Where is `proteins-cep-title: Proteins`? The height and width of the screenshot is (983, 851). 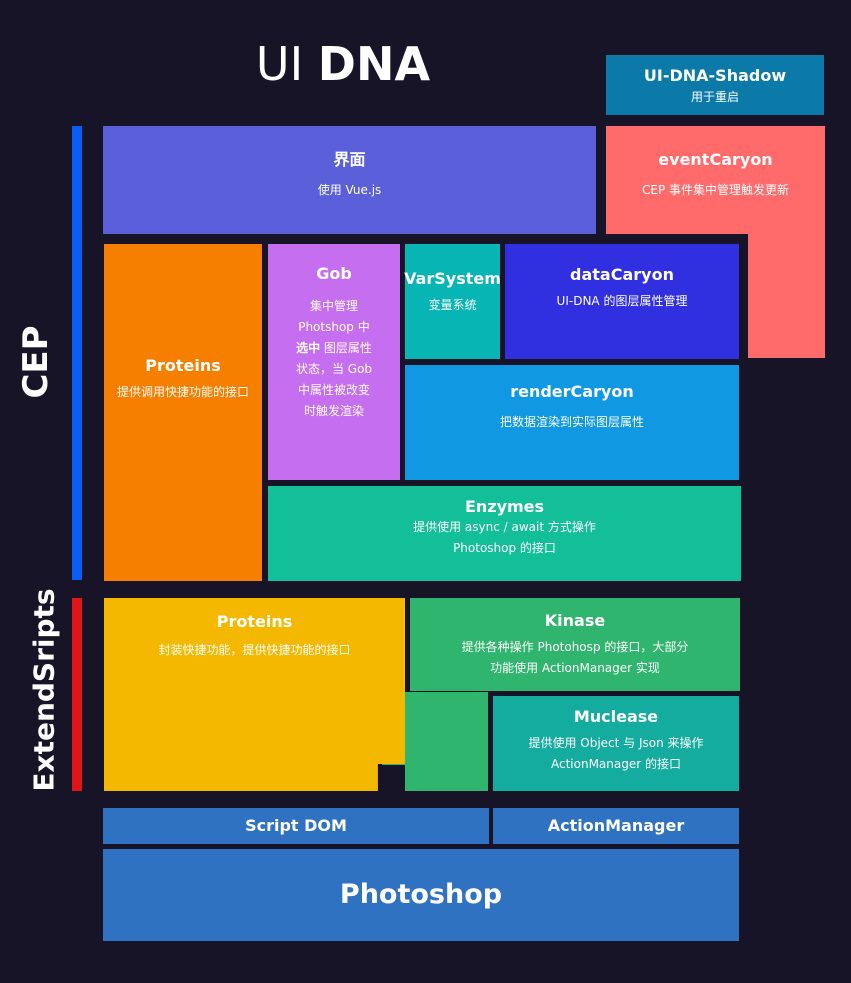
proteins-cep-title: Proteins is located at coordinates (183, 365).